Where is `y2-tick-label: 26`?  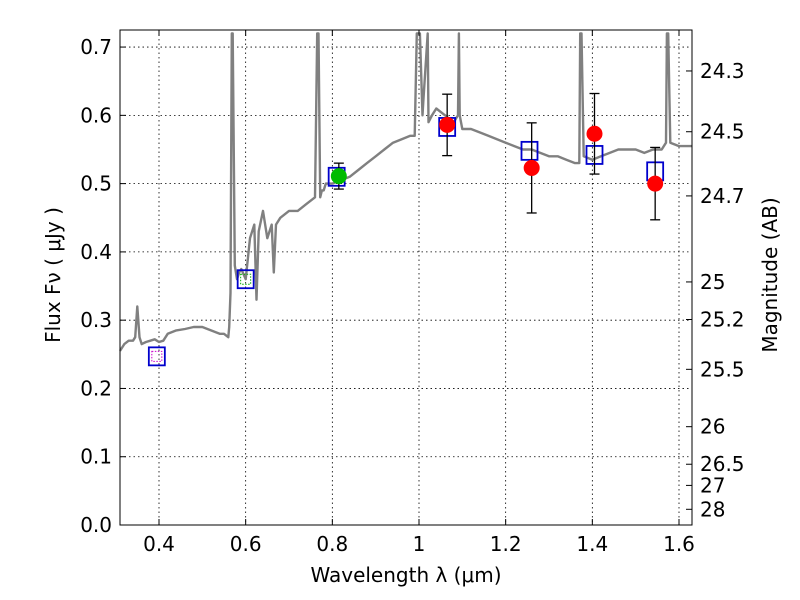 y2-tick-label: 26 is located at coordinates (712, 427).